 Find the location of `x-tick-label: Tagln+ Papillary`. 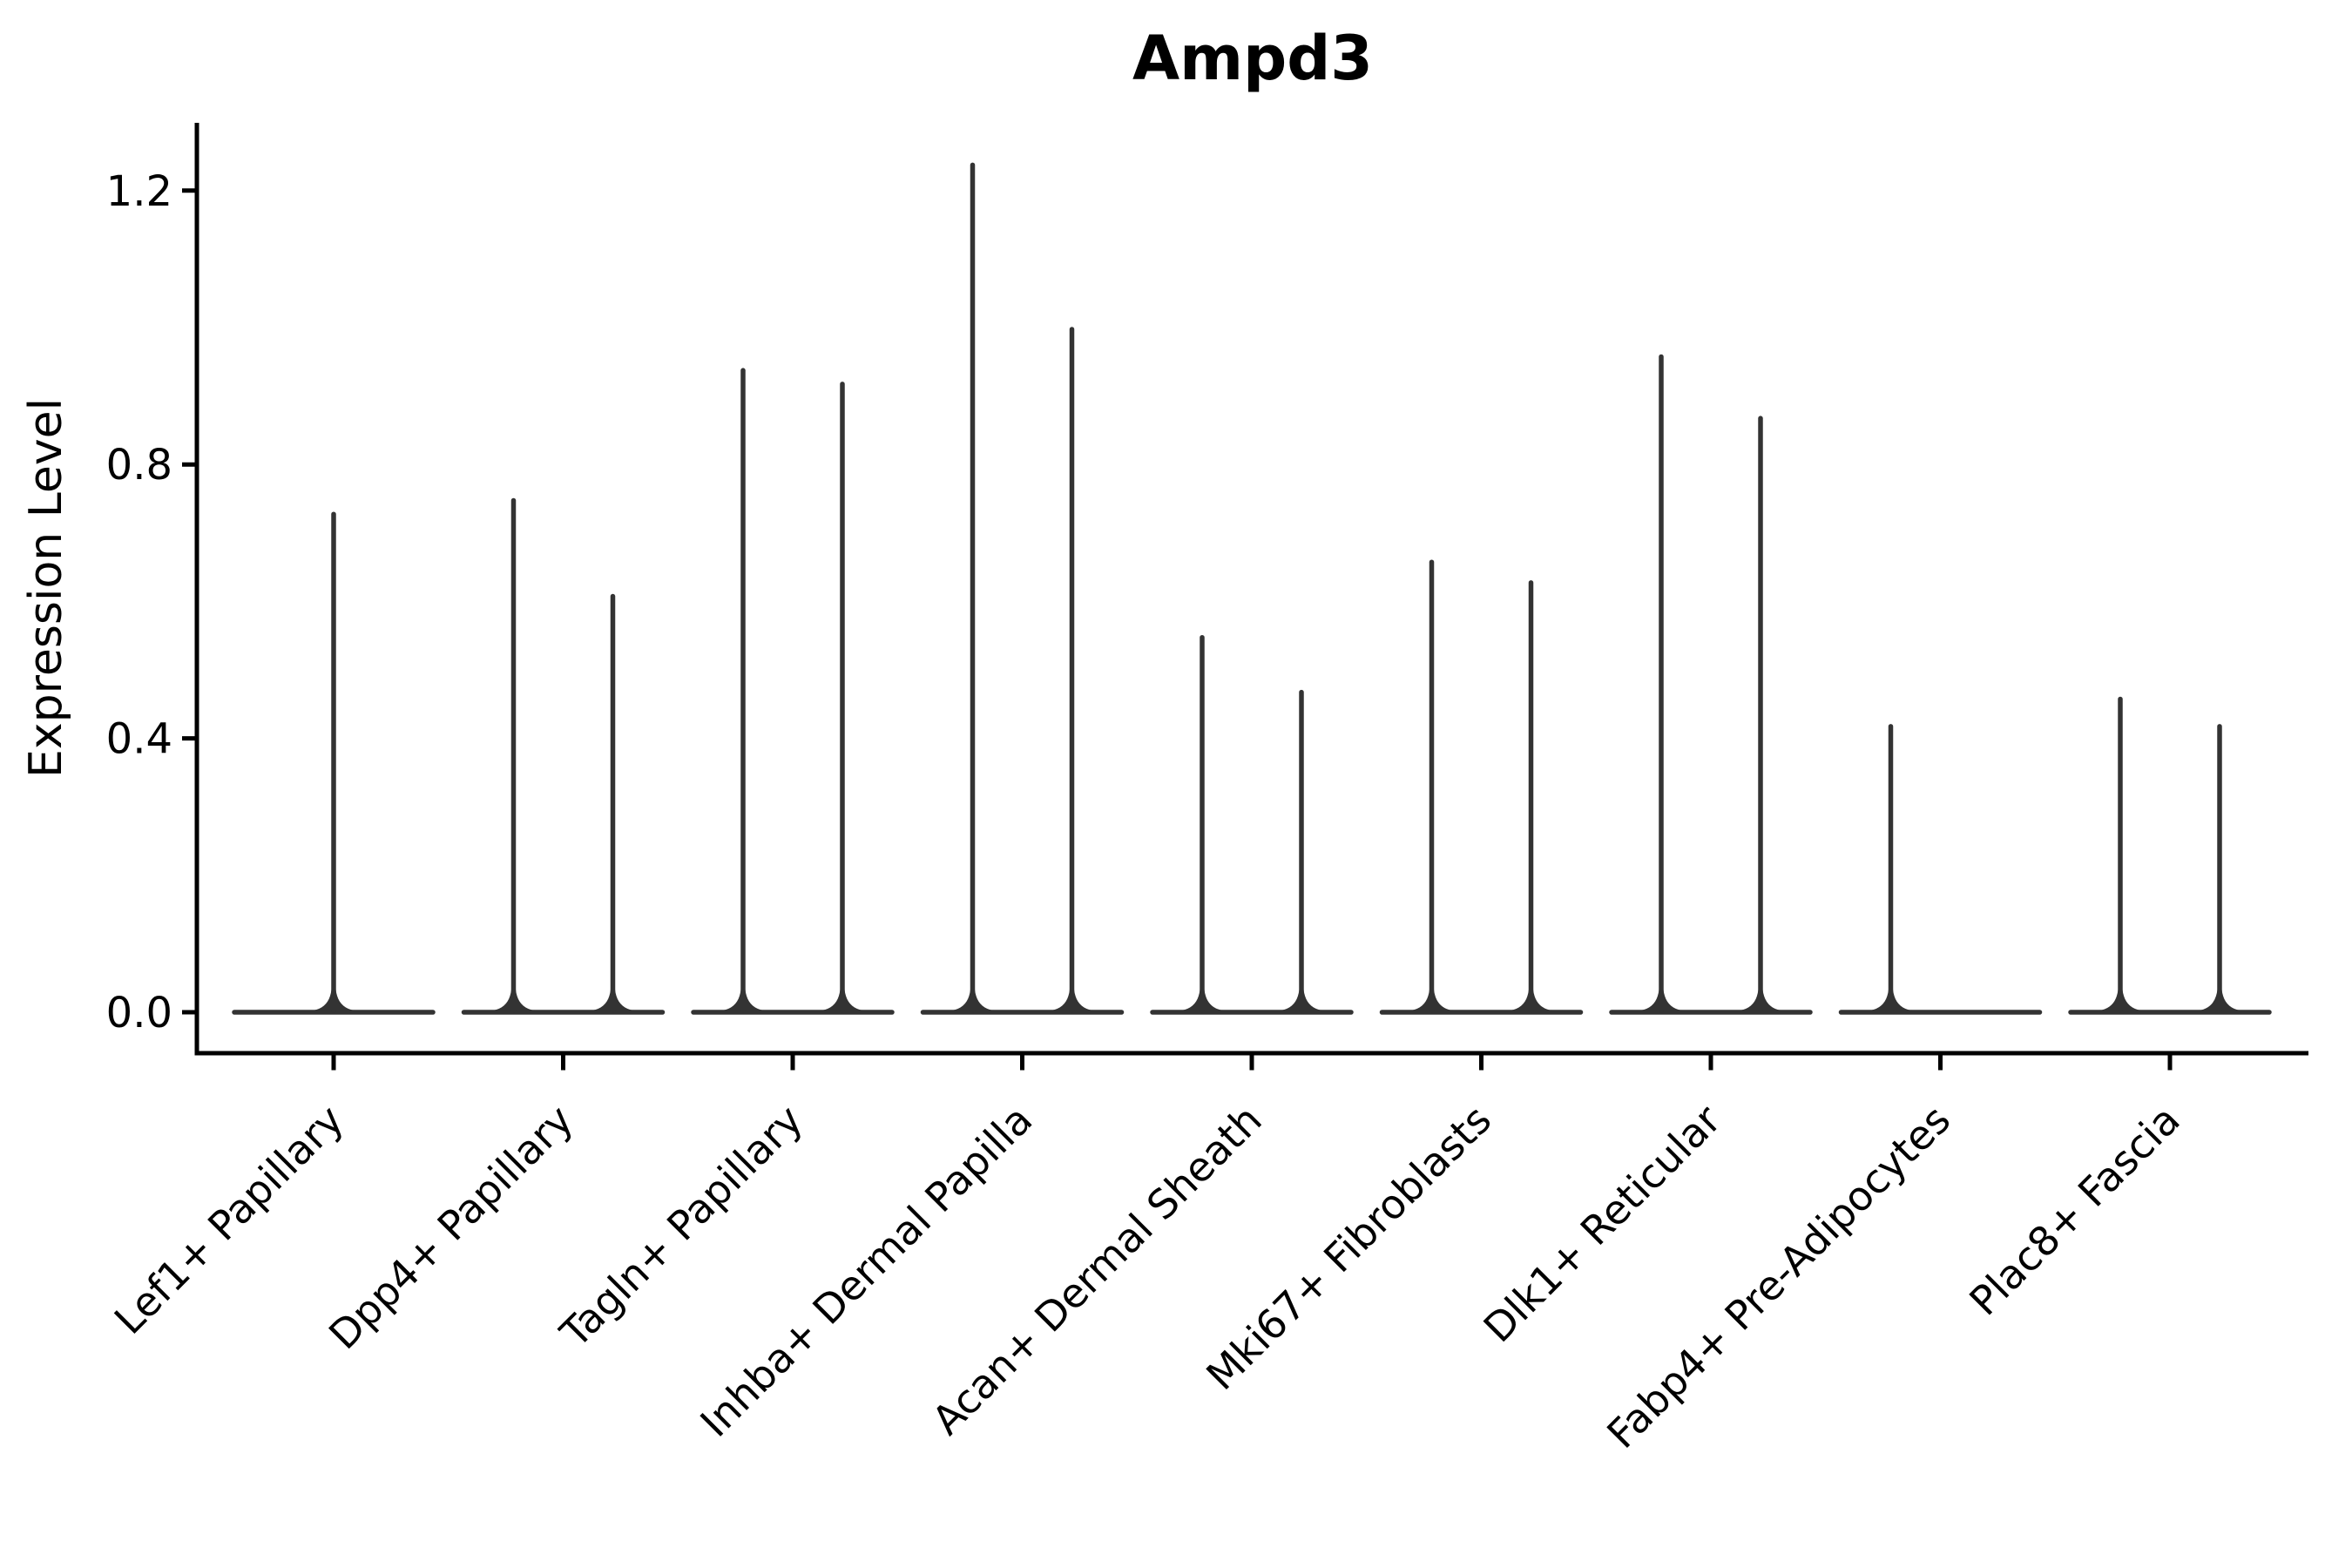

x-tick-label: Tagln+ Papillary is located at coordinates (682, 1226).